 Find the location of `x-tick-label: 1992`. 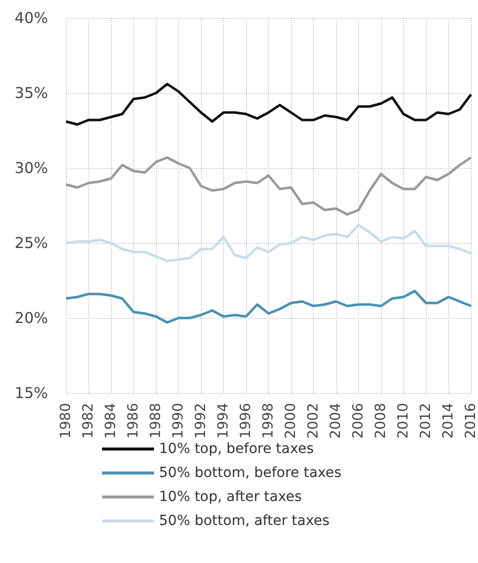

x-tick-label: 1992 is located at coordinates (201, 421).